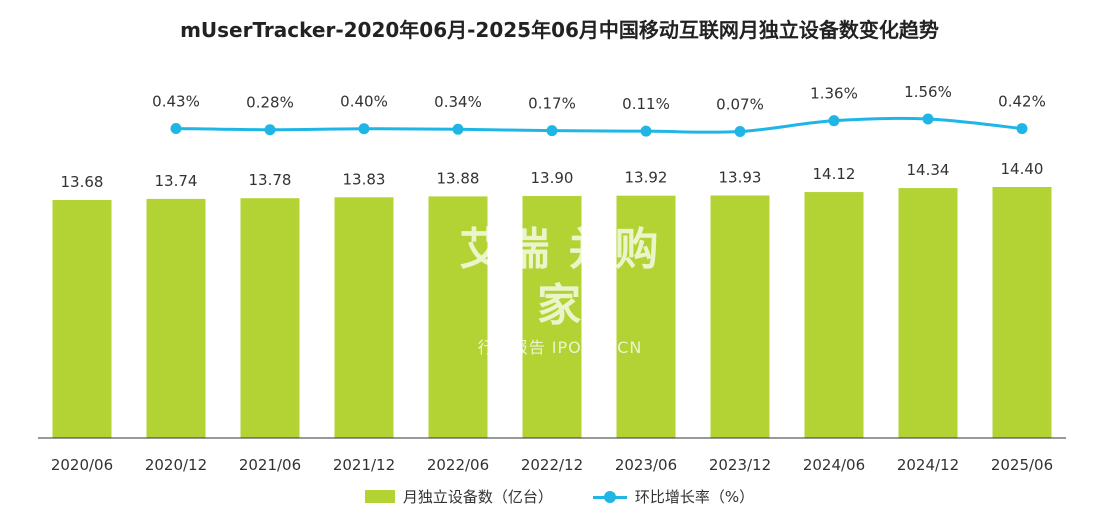  Describe the element at coordinates (646, 104) in the screenshot. I see `growth-rate-label: 0.11%` at that location.